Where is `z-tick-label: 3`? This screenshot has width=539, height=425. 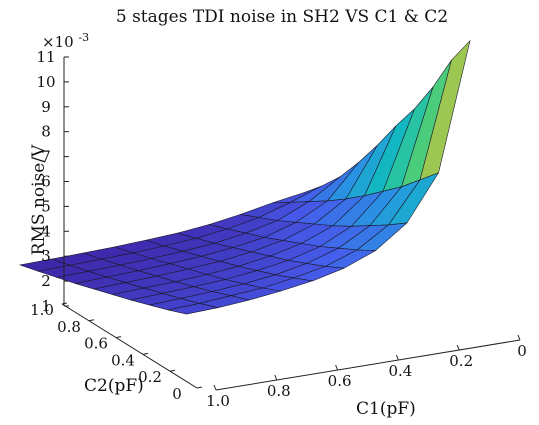 z-tick-label: 3 is located at coordinates (46, 256).